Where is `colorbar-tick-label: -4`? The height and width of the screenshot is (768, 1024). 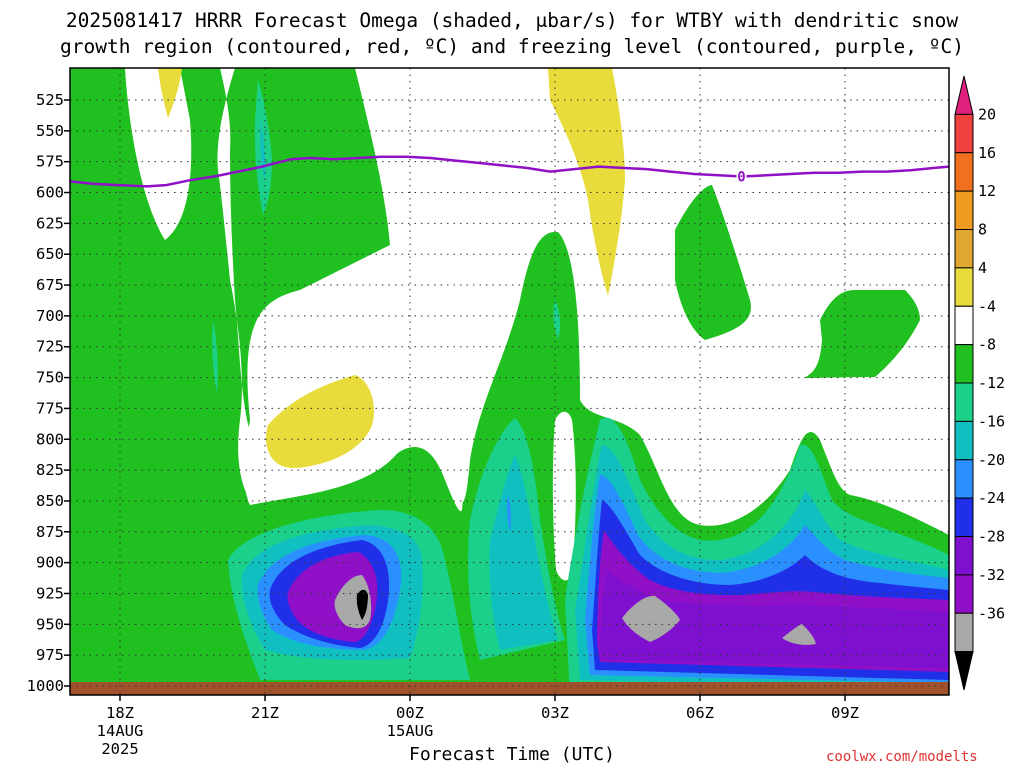 colorbar-tick-label: -4 is located at coordinates (987, 306).